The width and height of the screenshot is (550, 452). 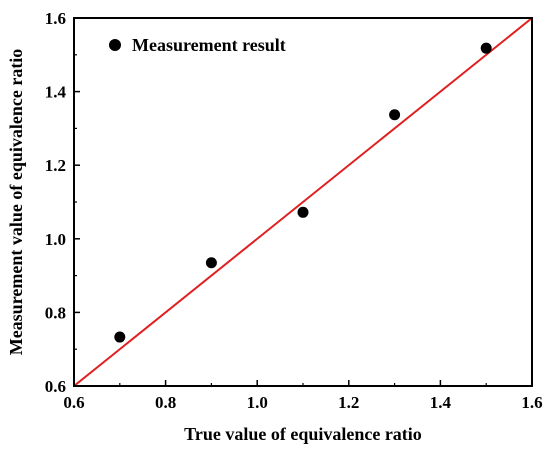 What do you see at coordinates (55, 165) in the screenshot?
I see `y-tick-label: 1.2` at bounding box center [55, 165].